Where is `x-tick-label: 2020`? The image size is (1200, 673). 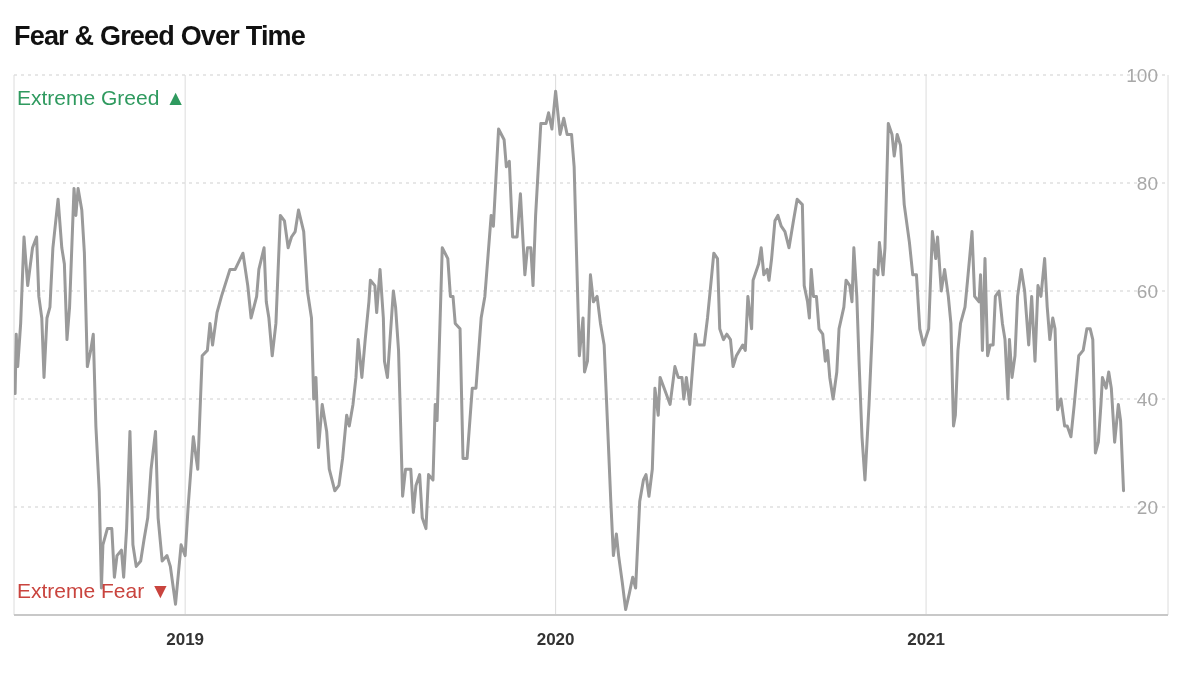 x-tick-label: 2020 is located at coordinates (555, 640).